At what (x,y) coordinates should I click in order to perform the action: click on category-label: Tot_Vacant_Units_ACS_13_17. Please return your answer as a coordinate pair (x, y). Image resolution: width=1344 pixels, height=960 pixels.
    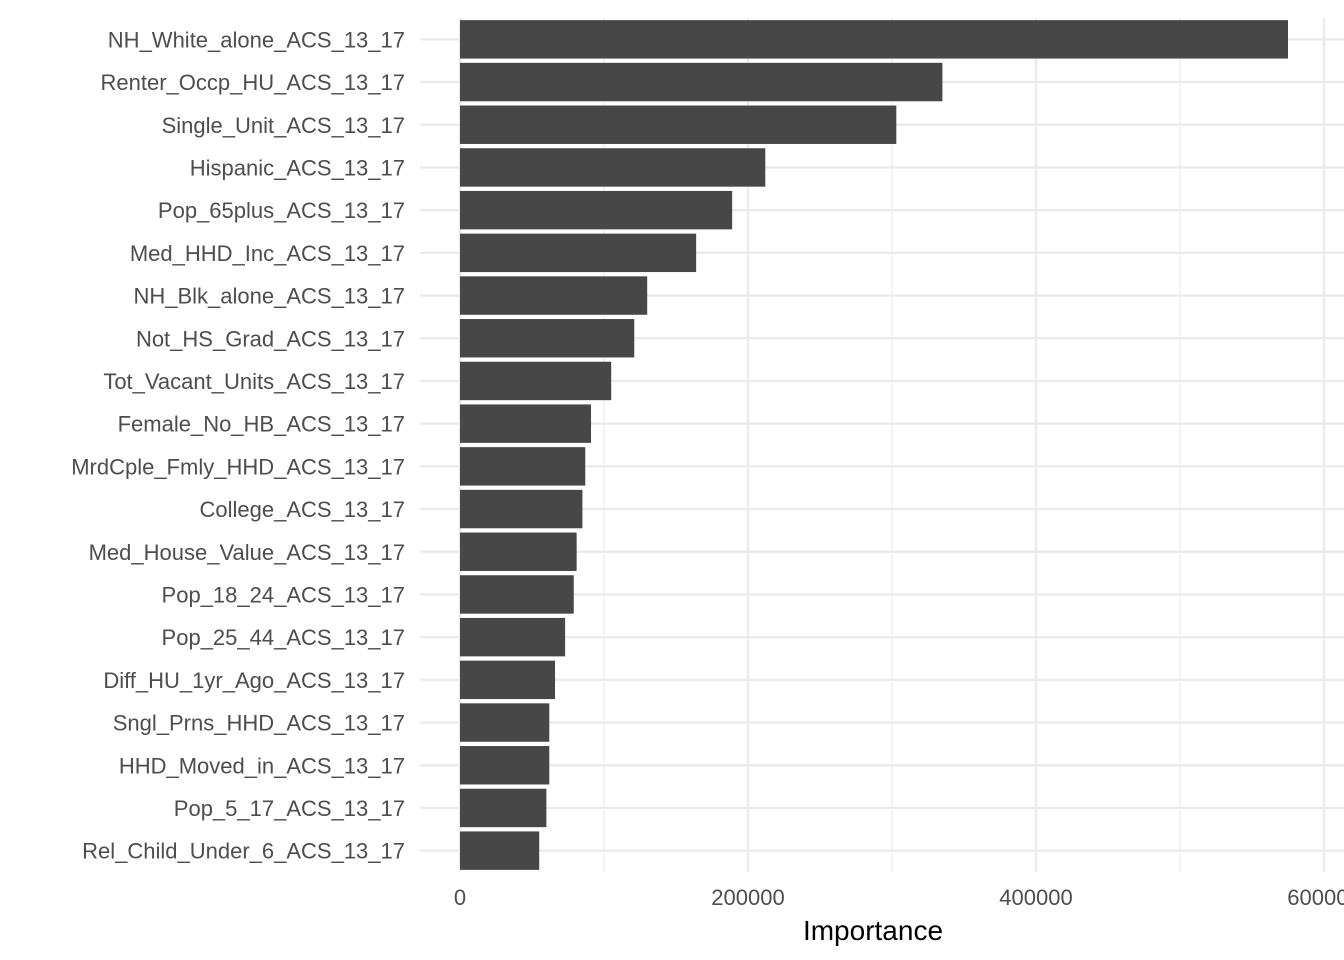
    Looking at the image, I should click on (254, 381).